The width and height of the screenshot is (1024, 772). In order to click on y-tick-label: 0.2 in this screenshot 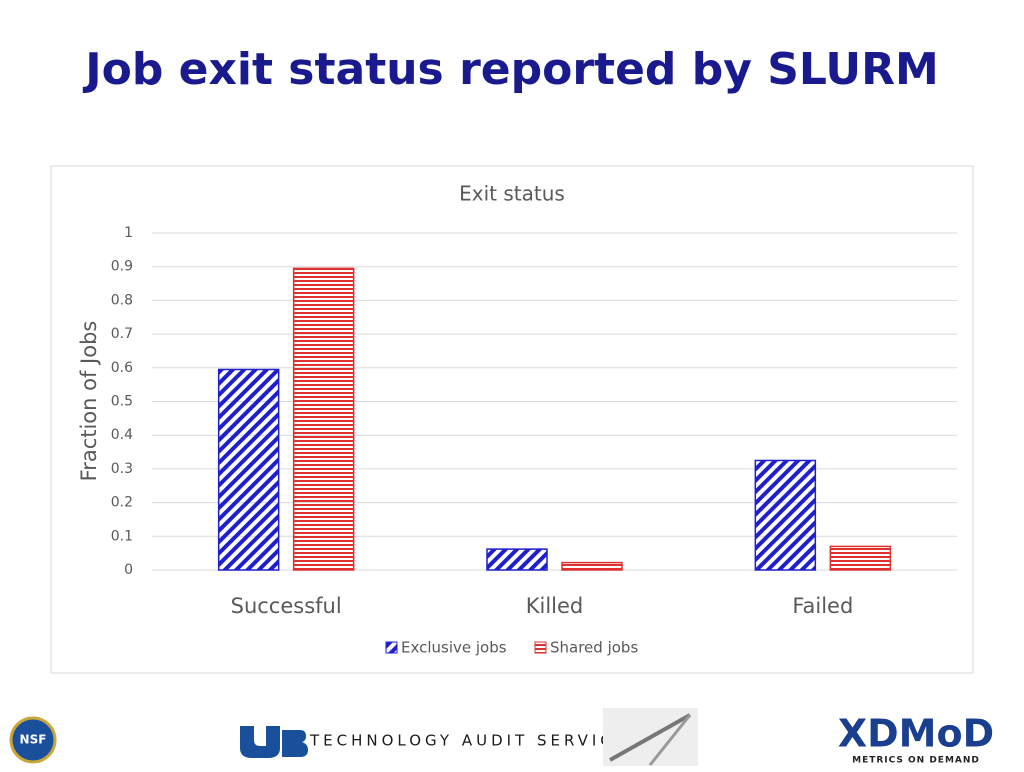, I will do `click(122, 503)`.